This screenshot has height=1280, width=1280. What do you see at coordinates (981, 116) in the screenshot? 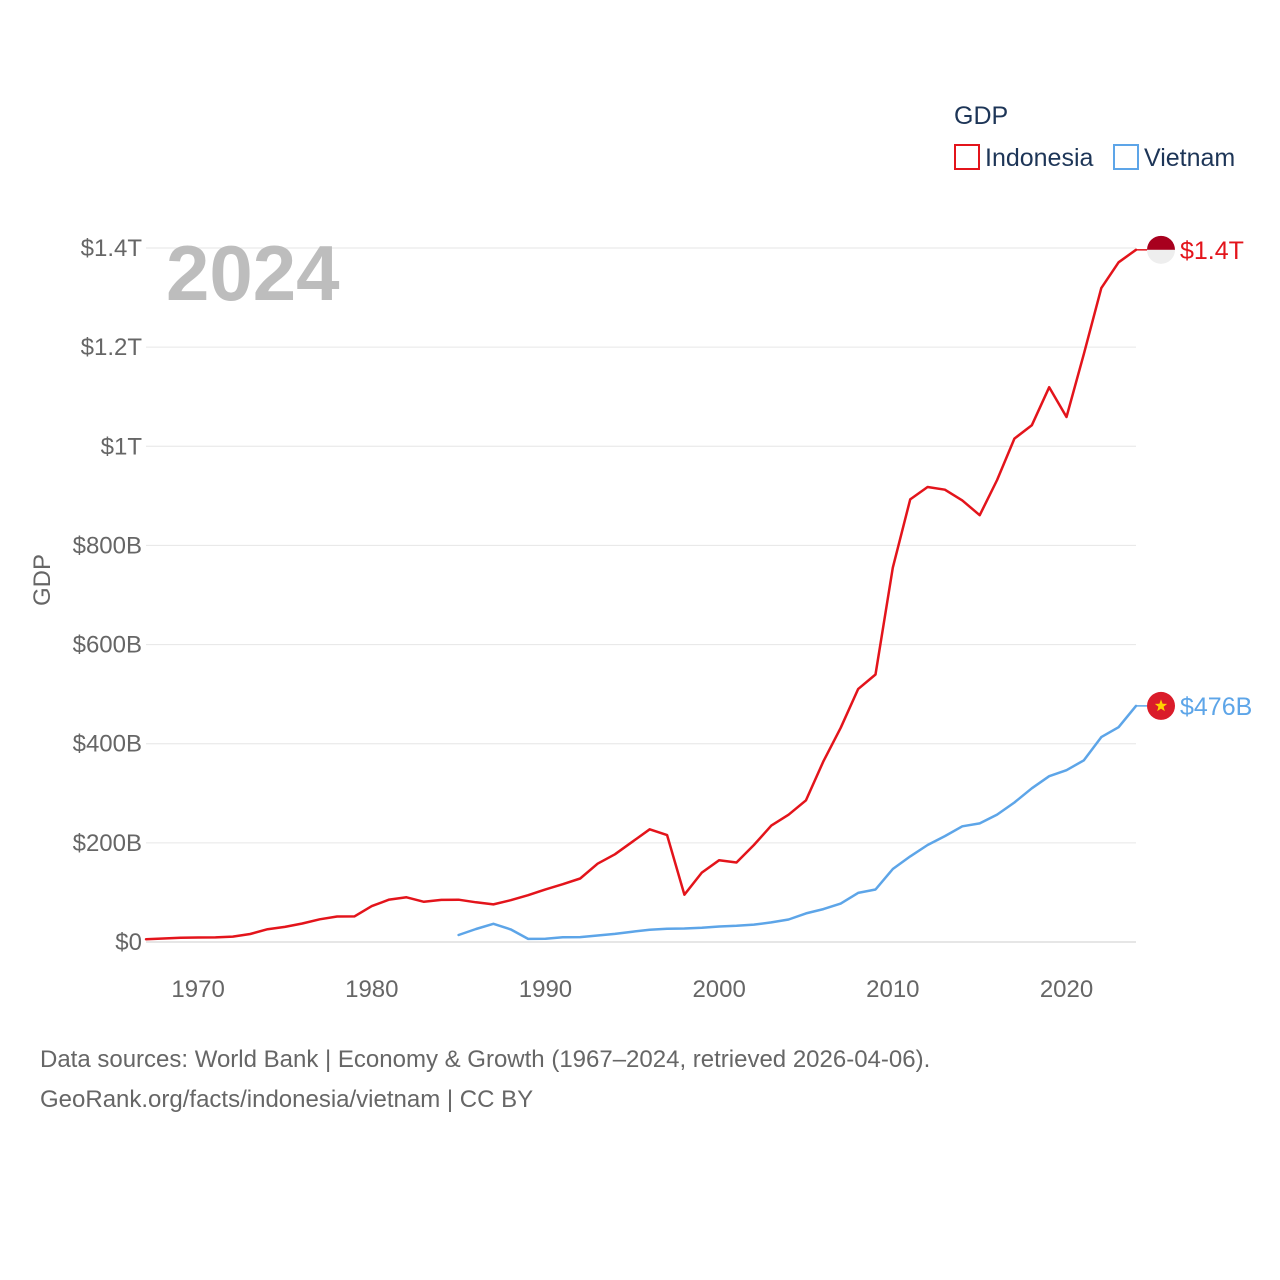
I see `legend-title: GDP` at bounding box center [981, 116].